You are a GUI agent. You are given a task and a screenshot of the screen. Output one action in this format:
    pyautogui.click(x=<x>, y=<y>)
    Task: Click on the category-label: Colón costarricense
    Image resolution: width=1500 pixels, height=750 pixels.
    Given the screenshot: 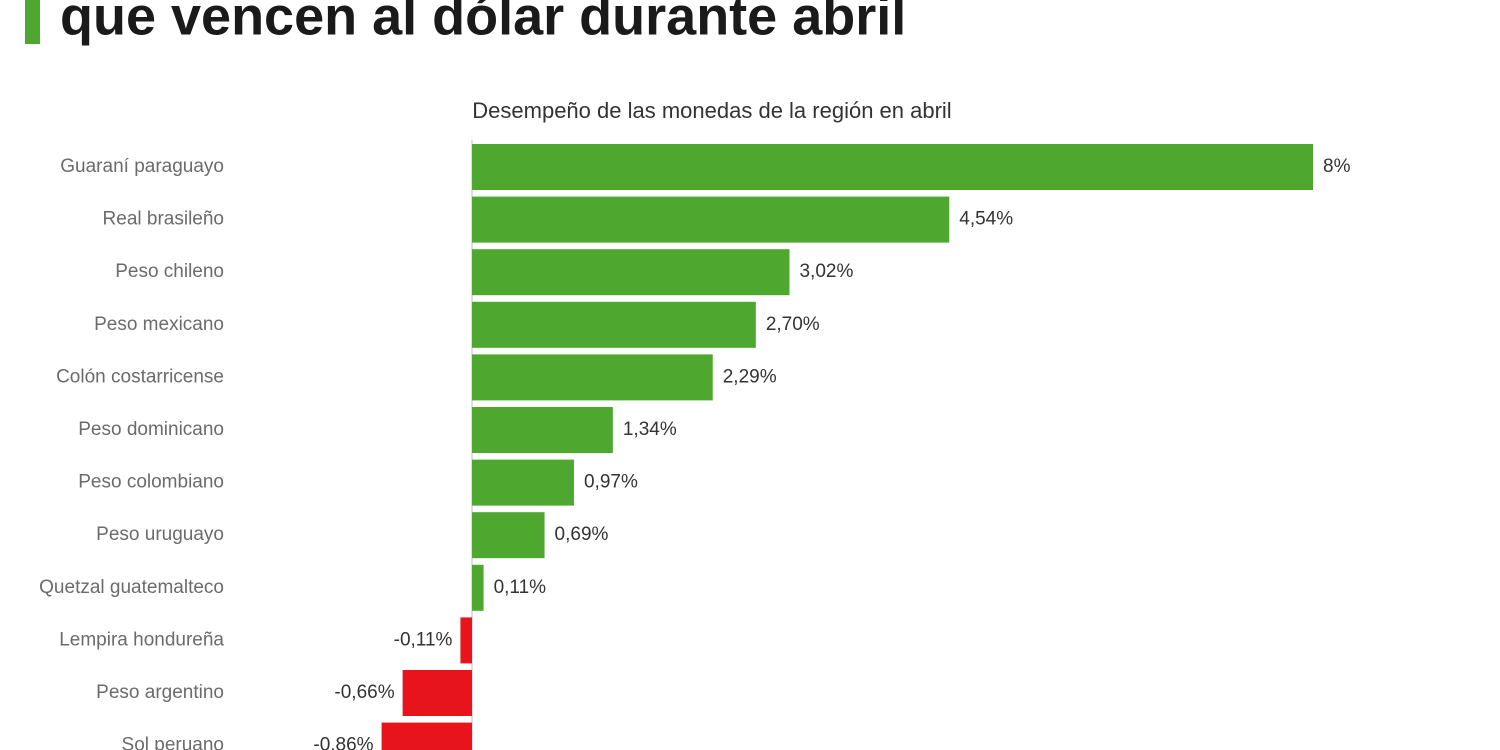 What is the action you would take?
    pyautogui.click(x=140, y=376)
    